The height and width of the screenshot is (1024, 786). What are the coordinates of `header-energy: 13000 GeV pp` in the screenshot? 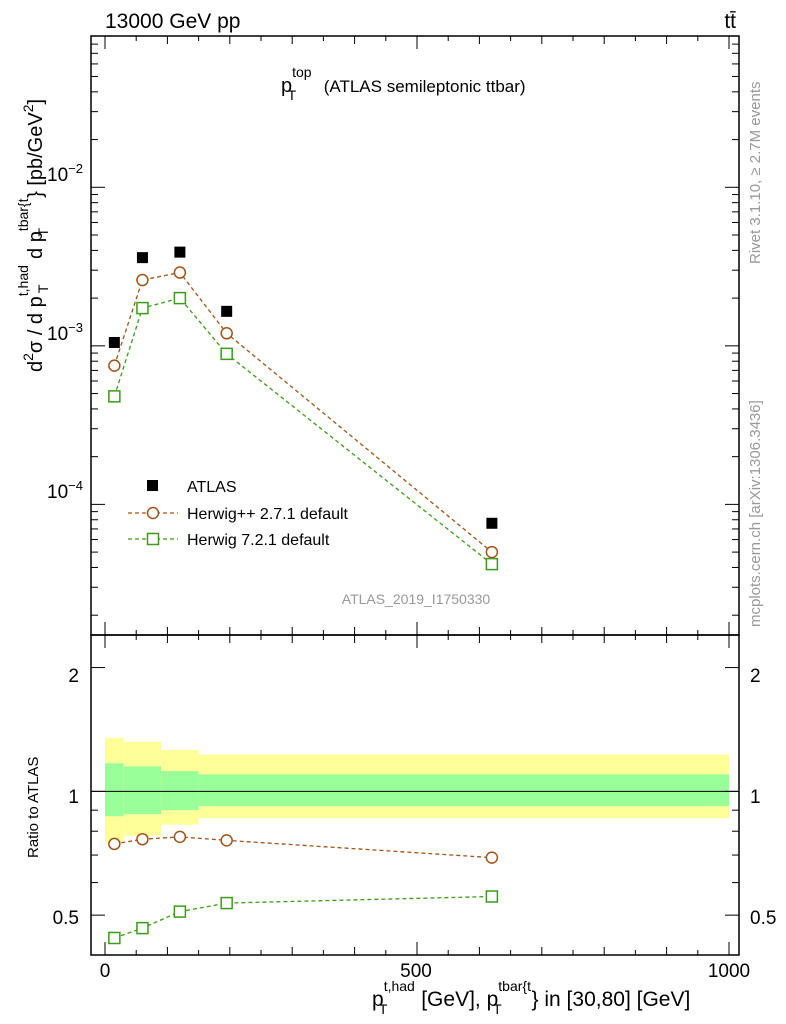 It's located at (172, 21).